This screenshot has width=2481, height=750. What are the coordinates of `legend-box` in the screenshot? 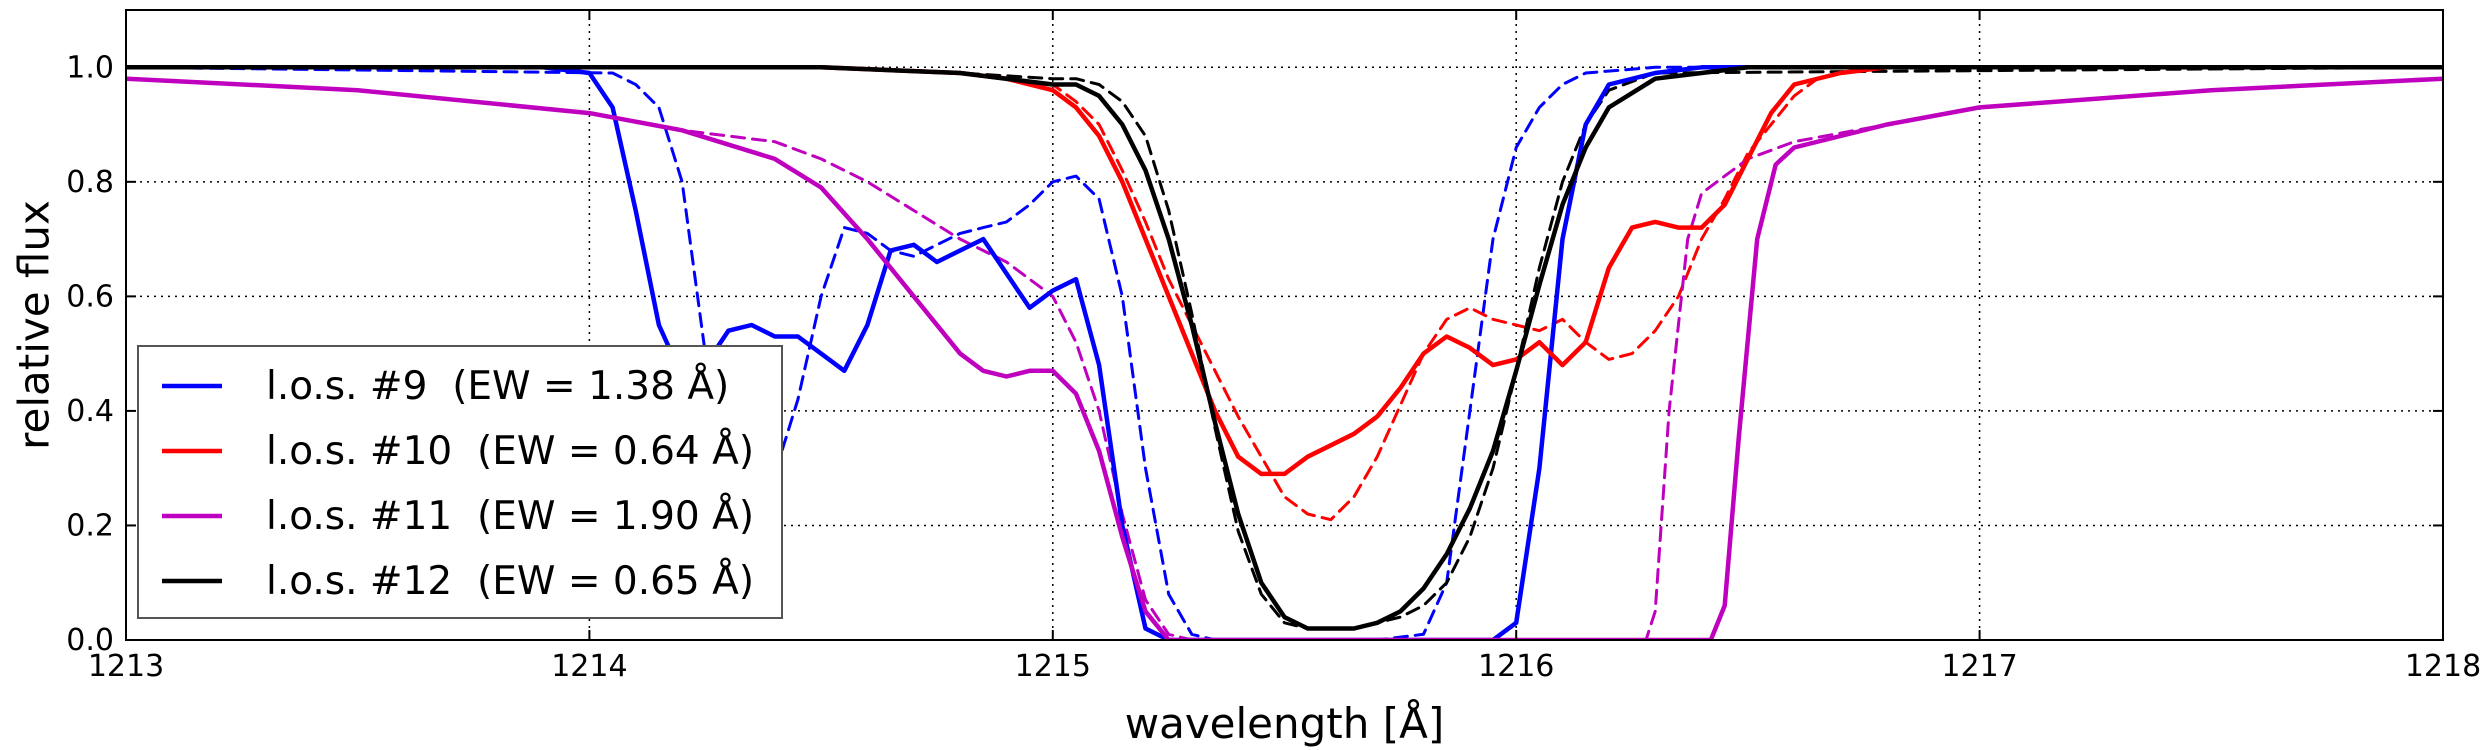 It's located at (460, 482).